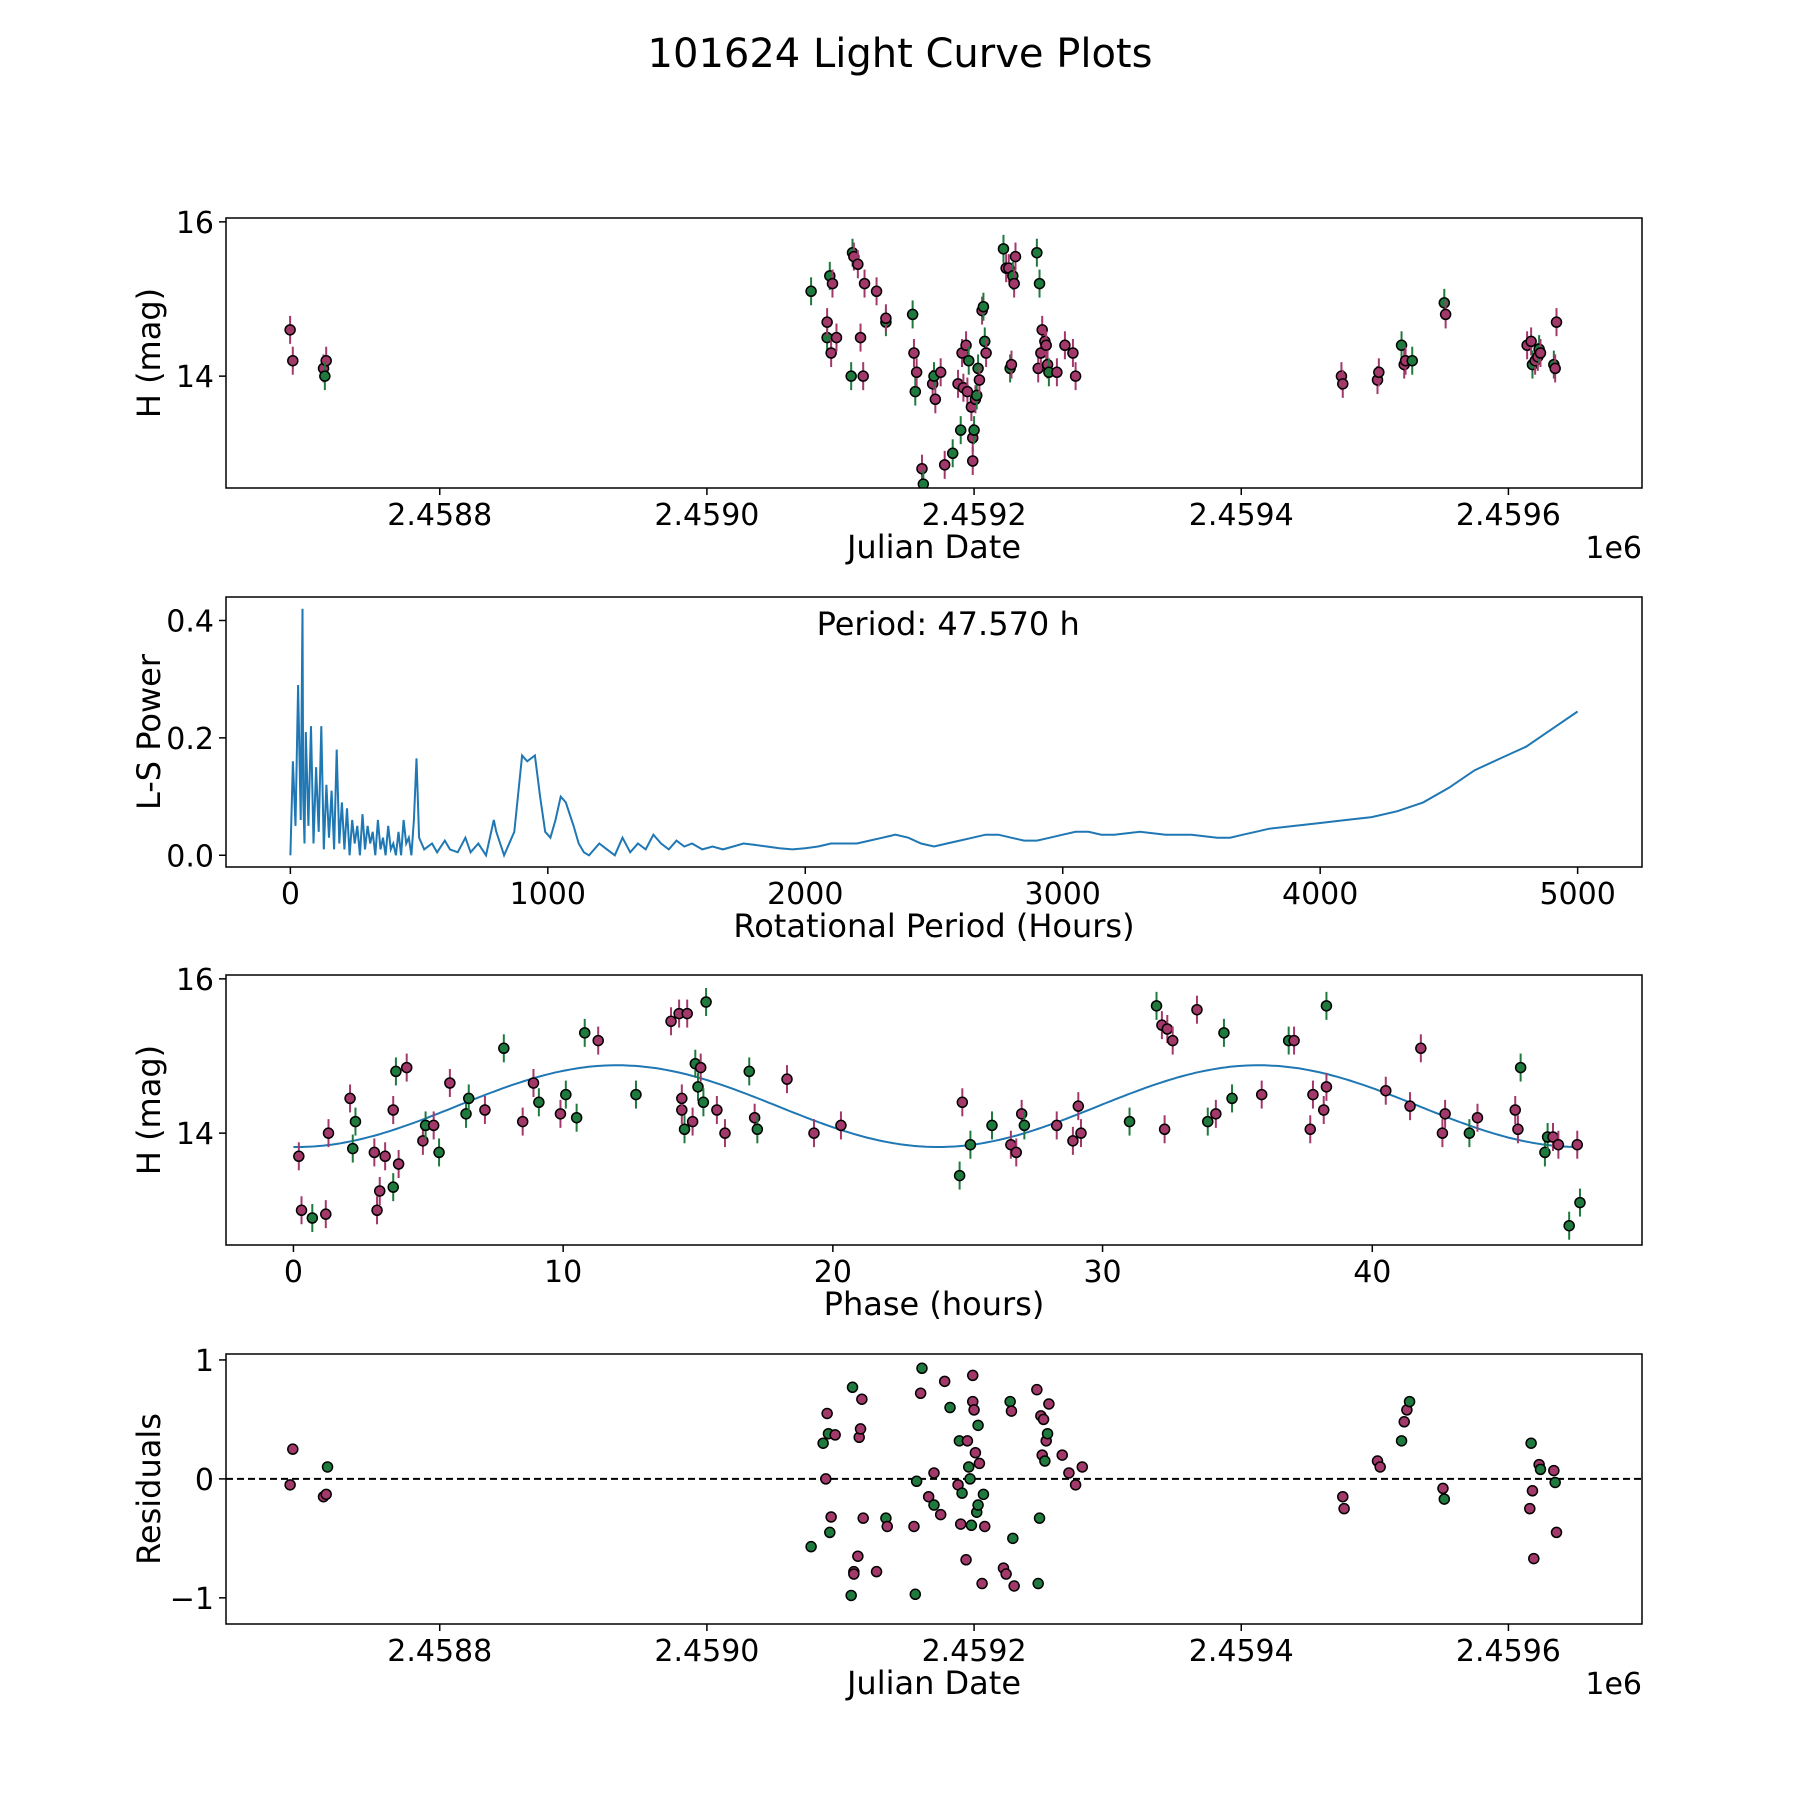  What do you see at coordinates (192, 1599) in the screenshot?
I see `y-tick-label: −1` at bounding box center [192, 1599].